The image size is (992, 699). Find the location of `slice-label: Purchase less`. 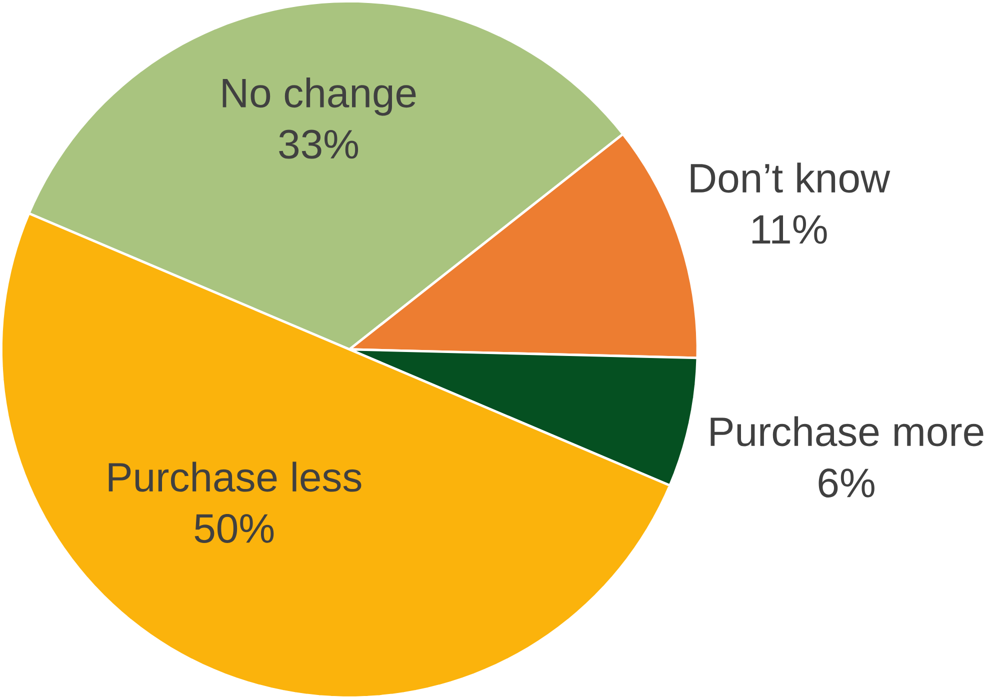

slice-label: Purchase less is located at coordinates (235, 477).